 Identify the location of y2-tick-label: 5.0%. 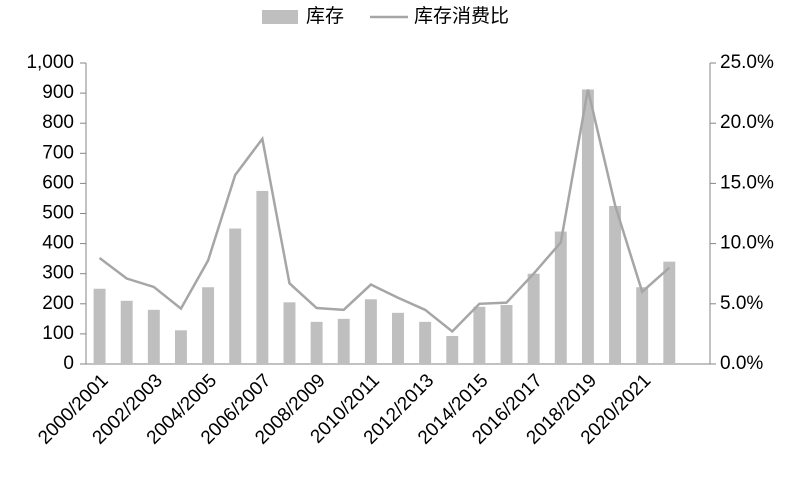
(741, 303).